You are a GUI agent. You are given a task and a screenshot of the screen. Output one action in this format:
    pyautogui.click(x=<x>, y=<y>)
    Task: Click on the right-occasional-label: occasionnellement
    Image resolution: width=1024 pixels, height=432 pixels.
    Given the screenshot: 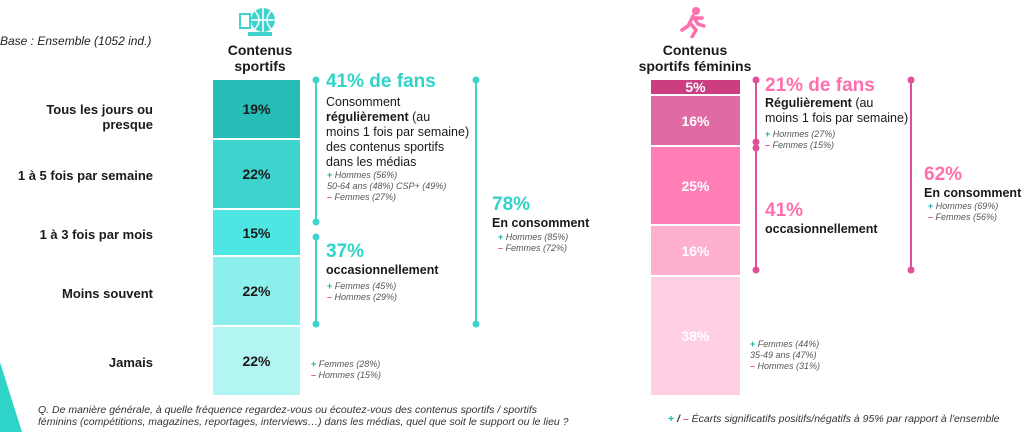 What is the action you would take?
    pyautogui.click(x=821, y=229)
    